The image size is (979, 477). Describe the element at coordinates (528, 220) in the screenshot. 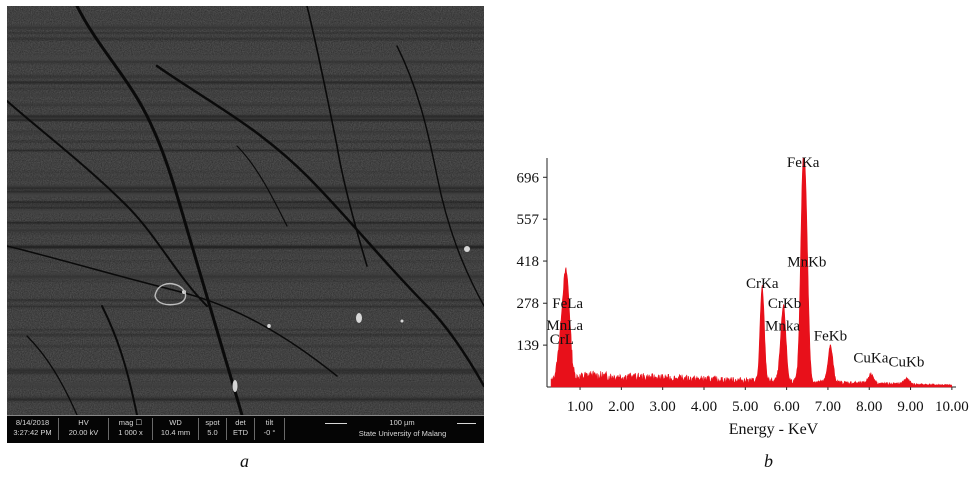

I see `y-tick-label: 557` at that location.